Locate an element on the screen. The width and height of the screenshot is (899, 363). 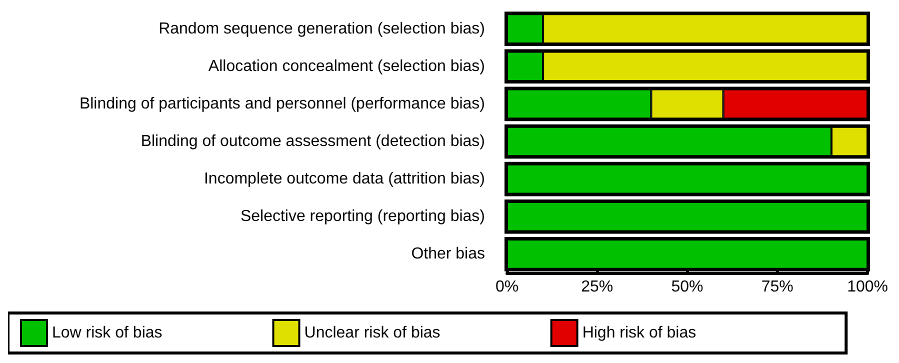
x-tick-label: 25% is located at coordinates (597, 287).